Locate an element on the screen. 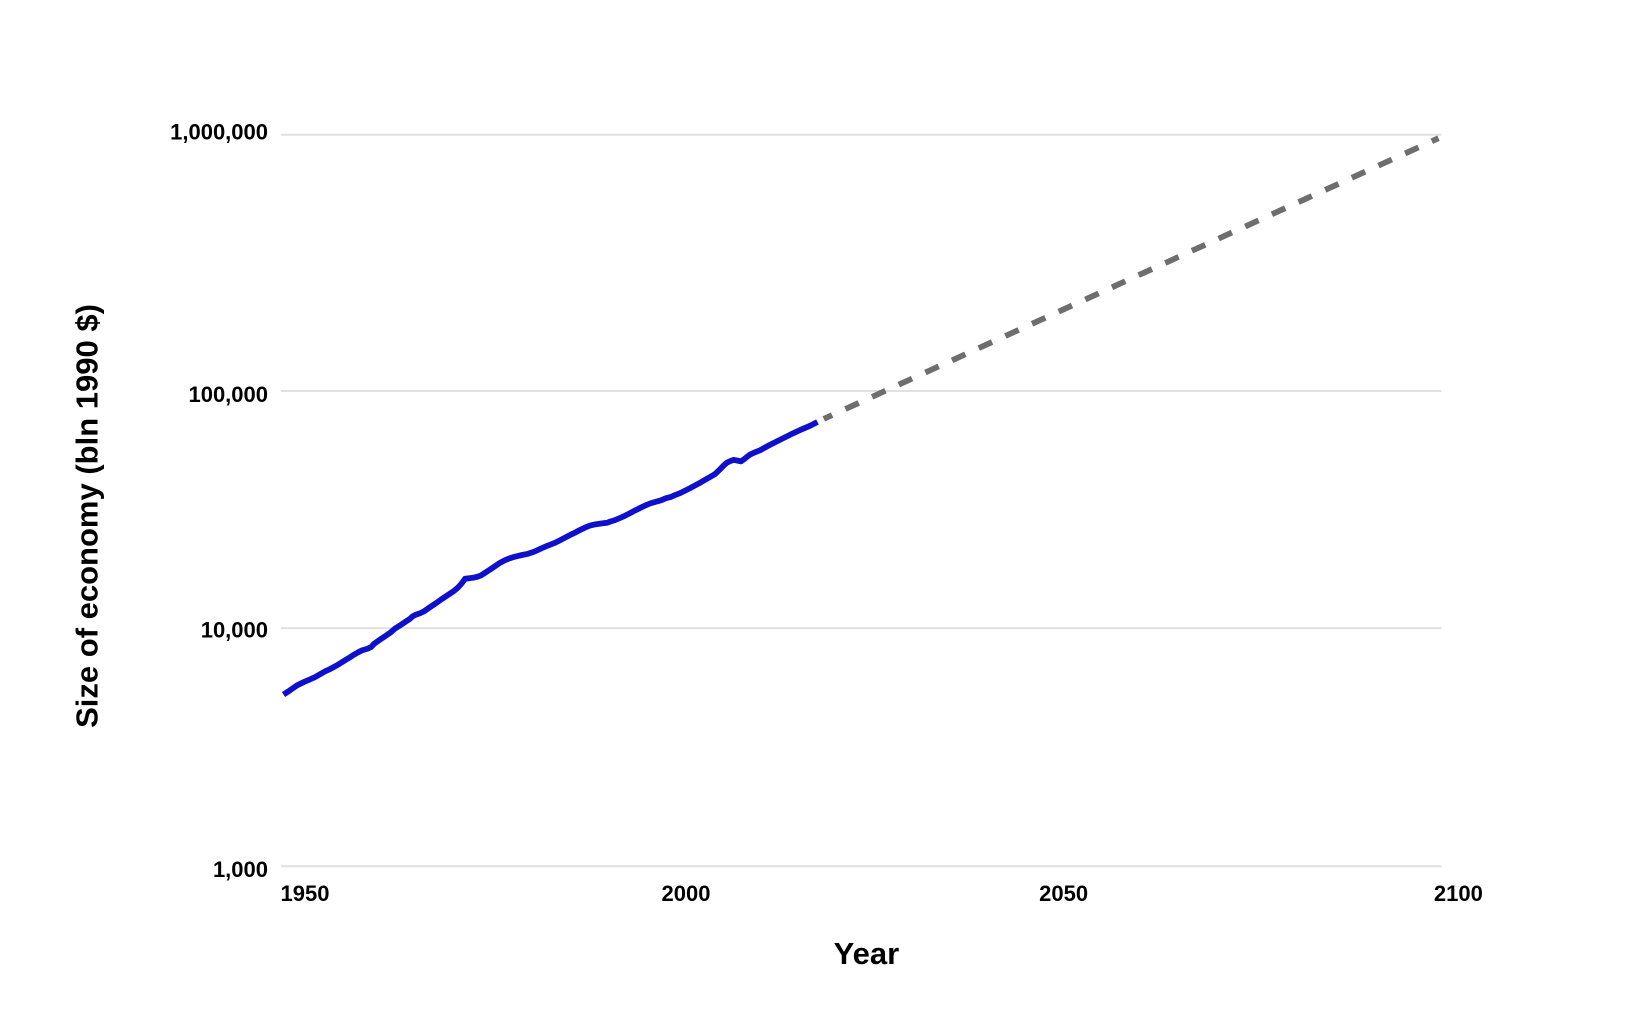 The width and height of the screenshot is (1639, 1036). svg-text: 100,000 is located at coordinates (228, 394).